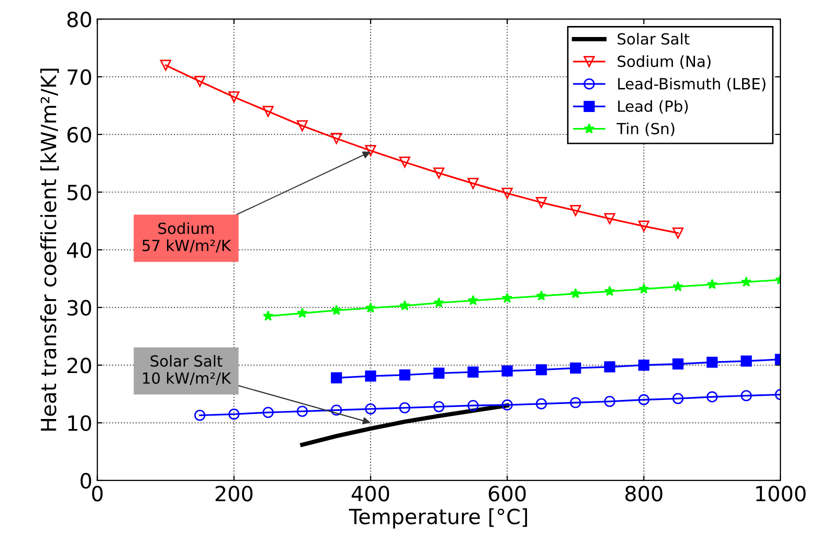  What do you see at coordinates (645, 129) in the screenshot?
I see `legend-label: Tin (Sn)` at bounding box center [645, 129].